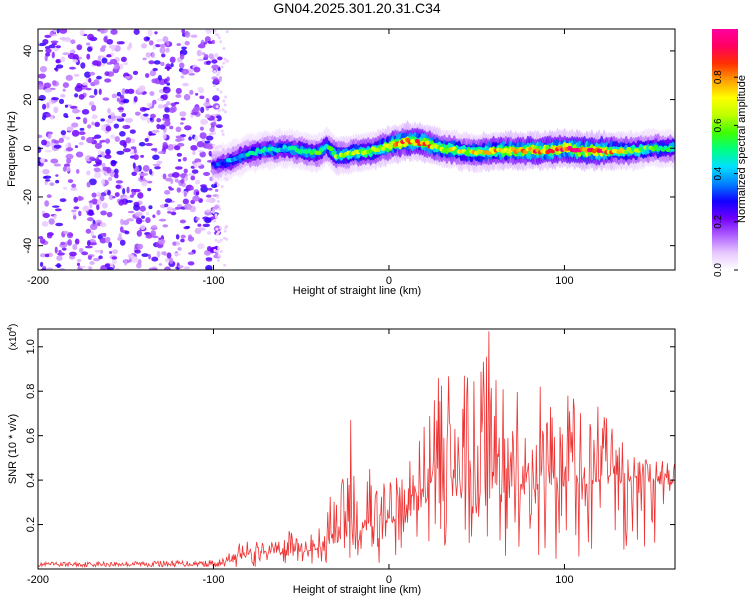 The image size is (750, 605). I want to click on snr-x-tick-label: 100, so click(564, 580).